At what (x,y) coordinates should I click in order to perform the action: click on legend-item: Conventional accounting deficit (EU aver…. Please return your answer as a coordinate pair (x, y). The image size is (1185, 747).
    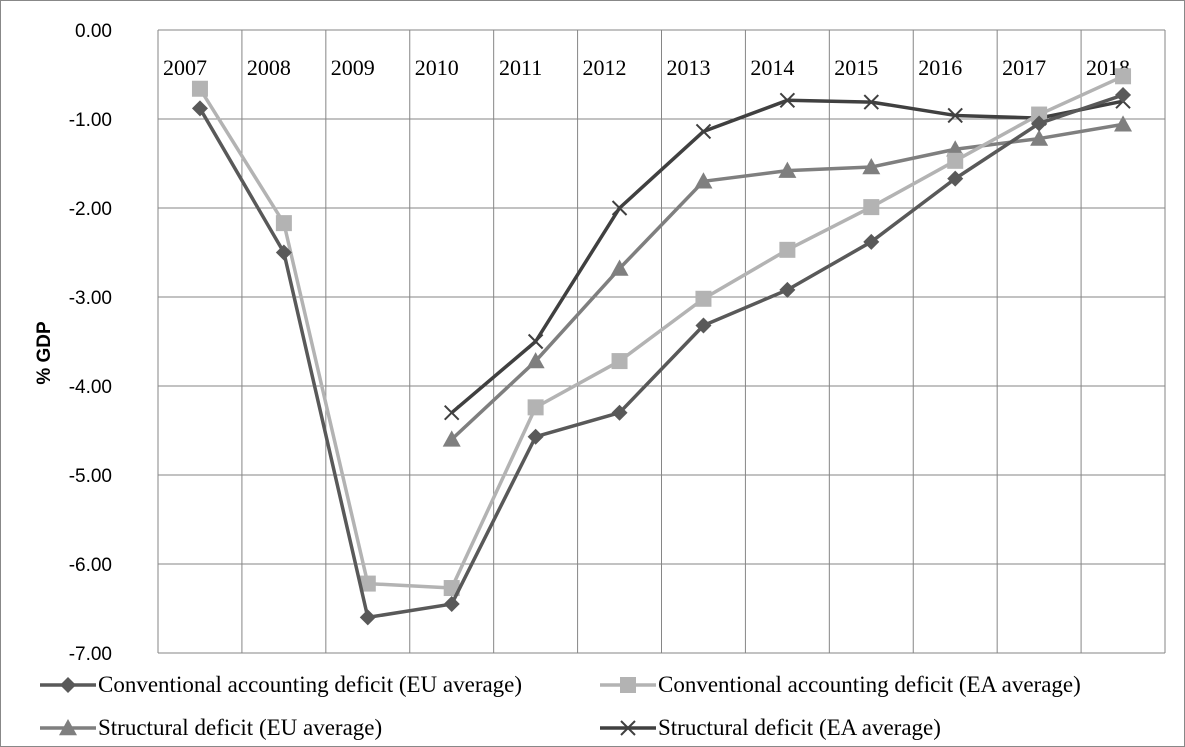
    Looking at the image, I should click on (281, 684).